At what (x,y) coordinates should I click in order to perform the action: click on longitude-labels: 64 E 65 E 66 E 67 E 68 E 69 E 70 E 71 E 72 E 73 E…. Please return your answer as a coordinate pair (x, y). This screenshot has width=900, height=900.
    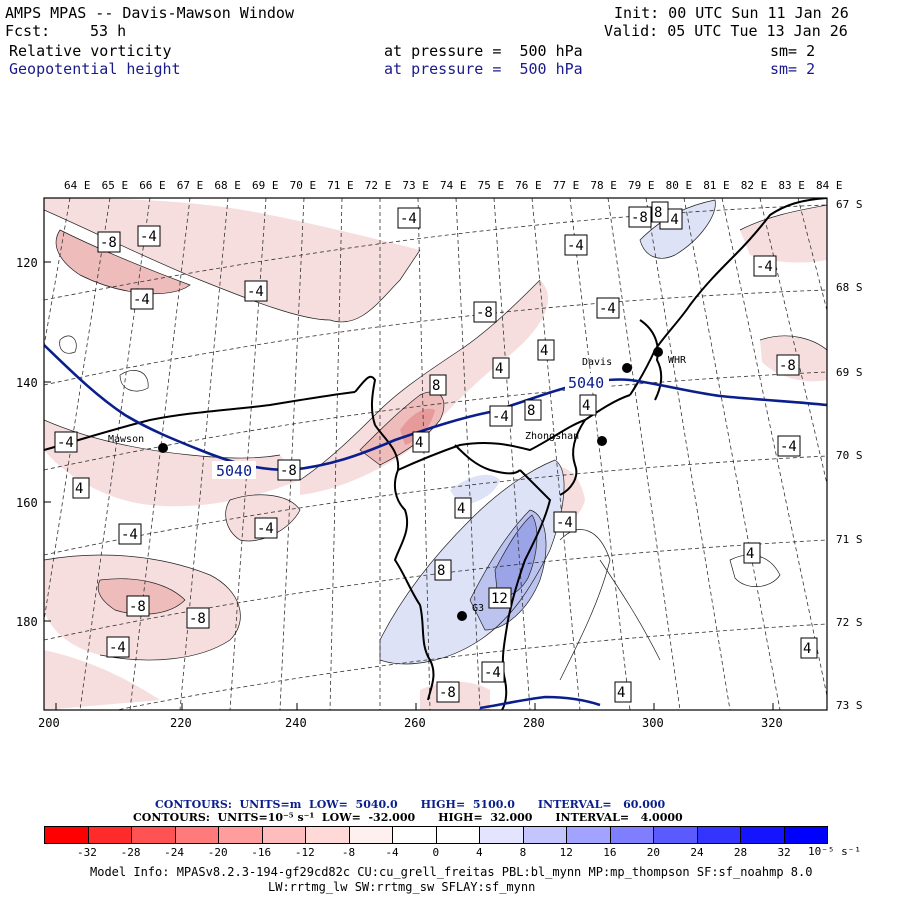
    Looking at the image, I should click on (453, 185).